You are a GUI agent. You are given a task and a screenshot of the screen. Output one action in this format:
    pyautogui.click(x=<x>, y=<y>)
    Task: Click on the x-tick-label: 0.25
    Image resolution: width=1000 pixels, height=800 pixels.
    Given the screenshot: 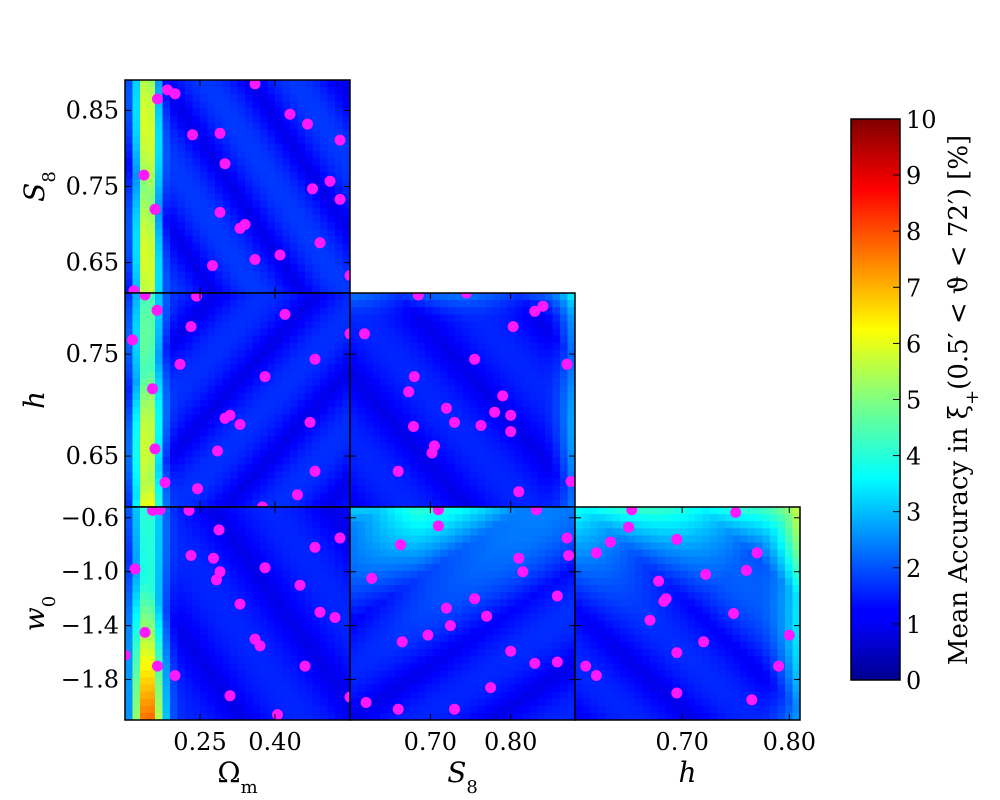 What is the action you would take?
    pyautogui.click(x=199, y=742)
    